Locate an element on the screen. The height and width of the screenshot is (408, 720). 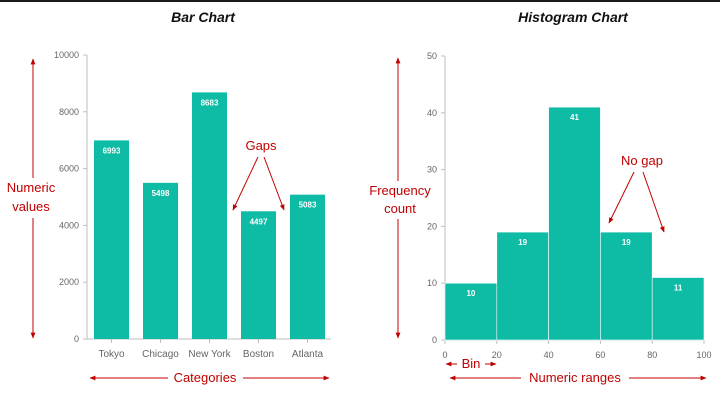
histogram-value-label: 41 is located at coordinates (574, 117).